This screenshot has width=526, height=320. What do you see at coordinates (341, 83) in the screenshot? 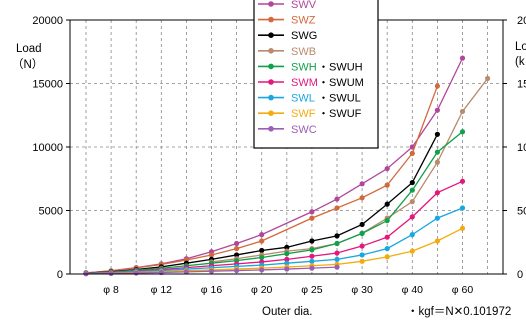
I see `legend-label-extra: ・SWUM` at bounding box center [341, 83].